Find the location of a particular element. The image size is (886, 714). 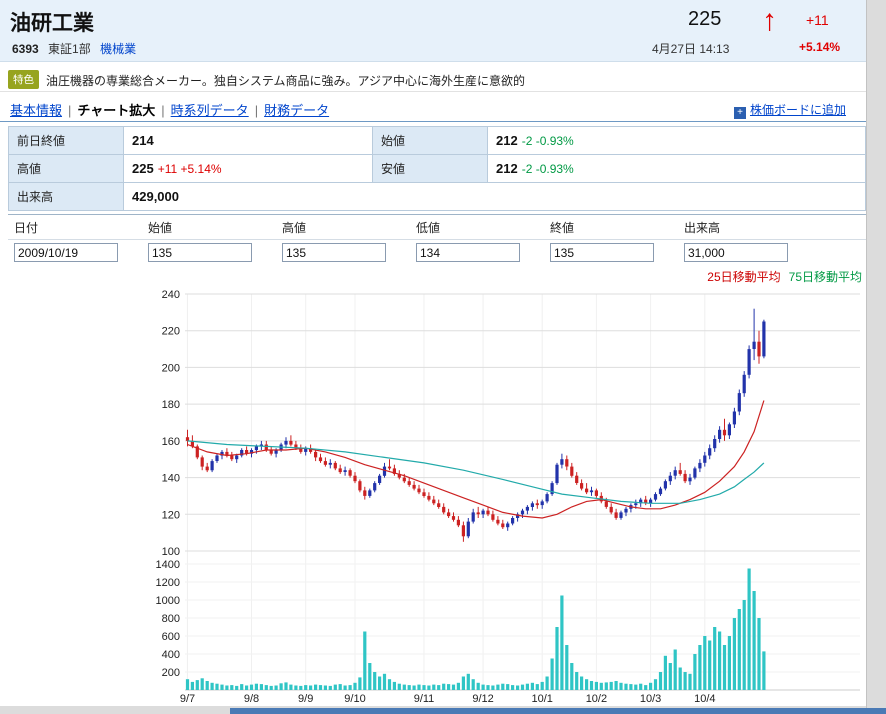

svg-text: 1400 is located at coordinates (168, 565).